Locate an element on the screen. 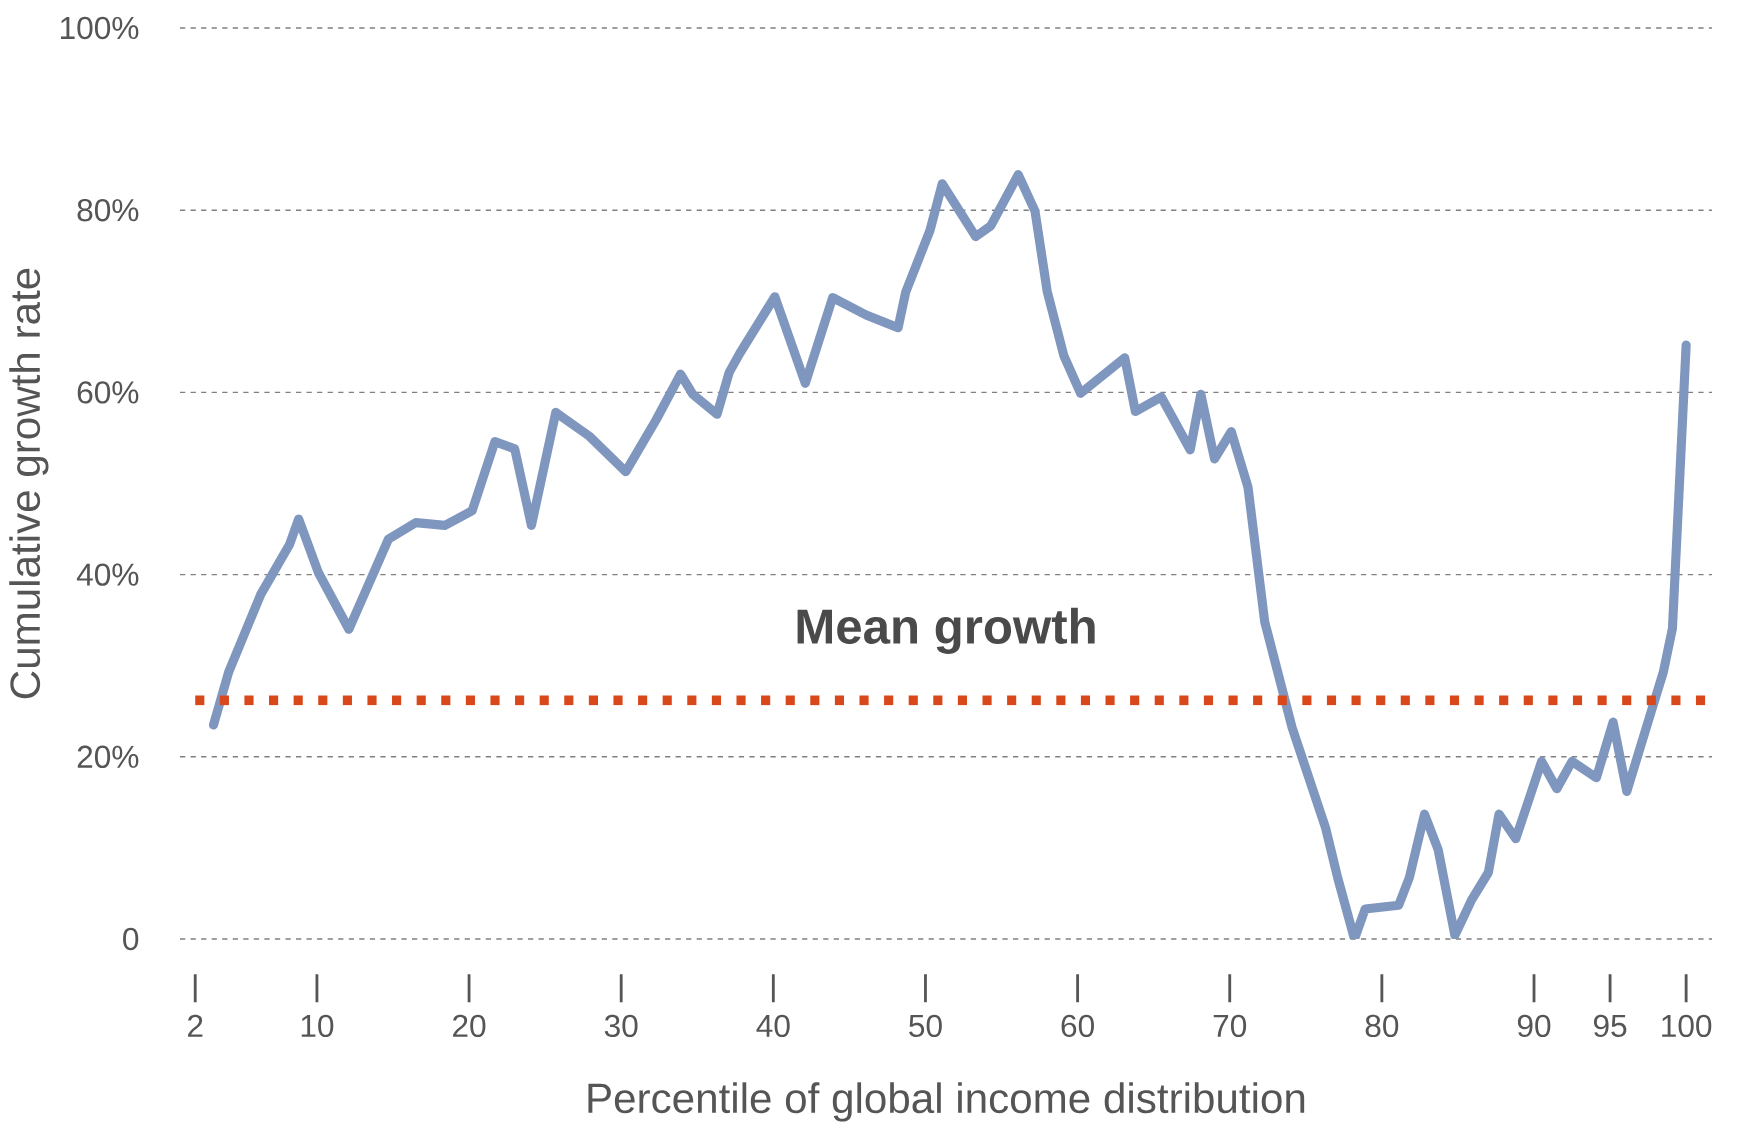 Image resolution: width=1743 pixels, height=1136 pixels. x-tick-label: 40 is located at coordinates (773, 1026).